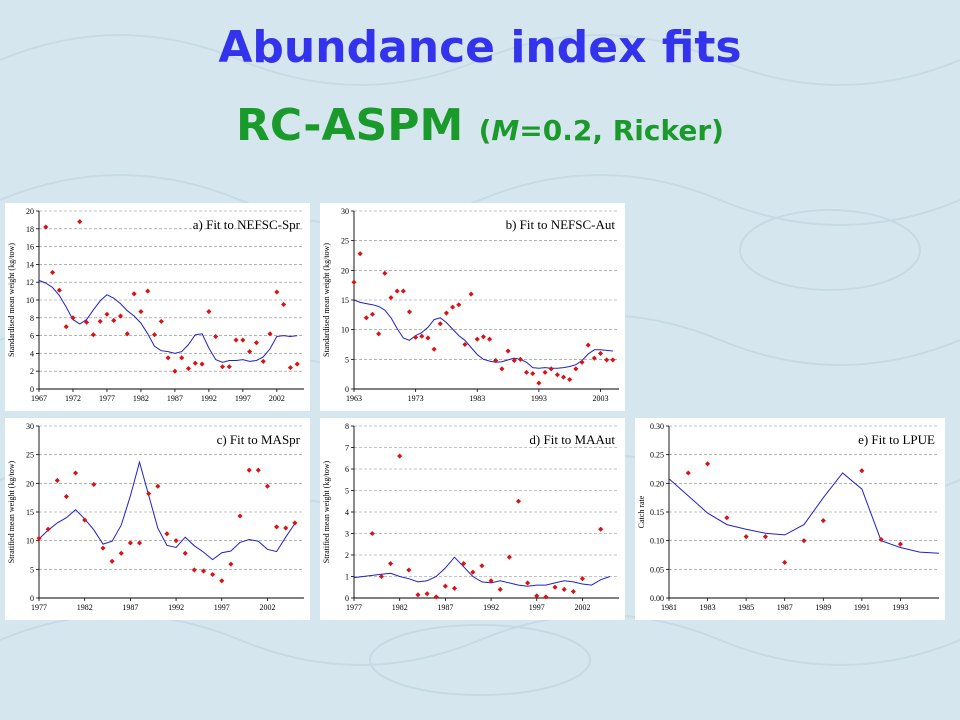  Describe the element at coordinates (561, 224) in the screenshot. I see `panel-label: b) Fit to NEFSC-Aut` at that location.